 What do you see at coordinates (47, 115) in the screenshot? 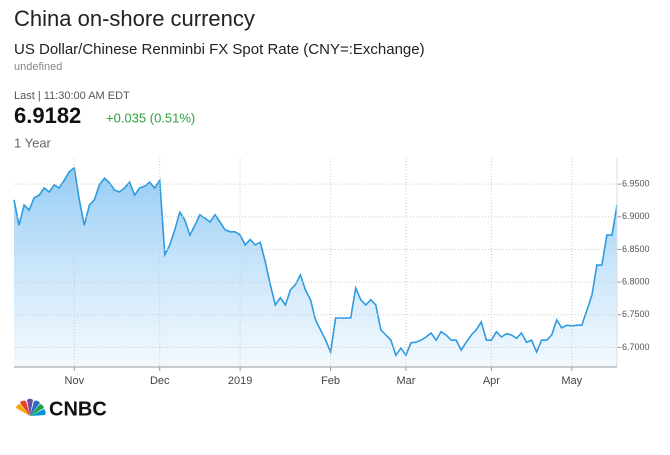
I see `last-price: 6.9182` at bounding box center [47, 115].